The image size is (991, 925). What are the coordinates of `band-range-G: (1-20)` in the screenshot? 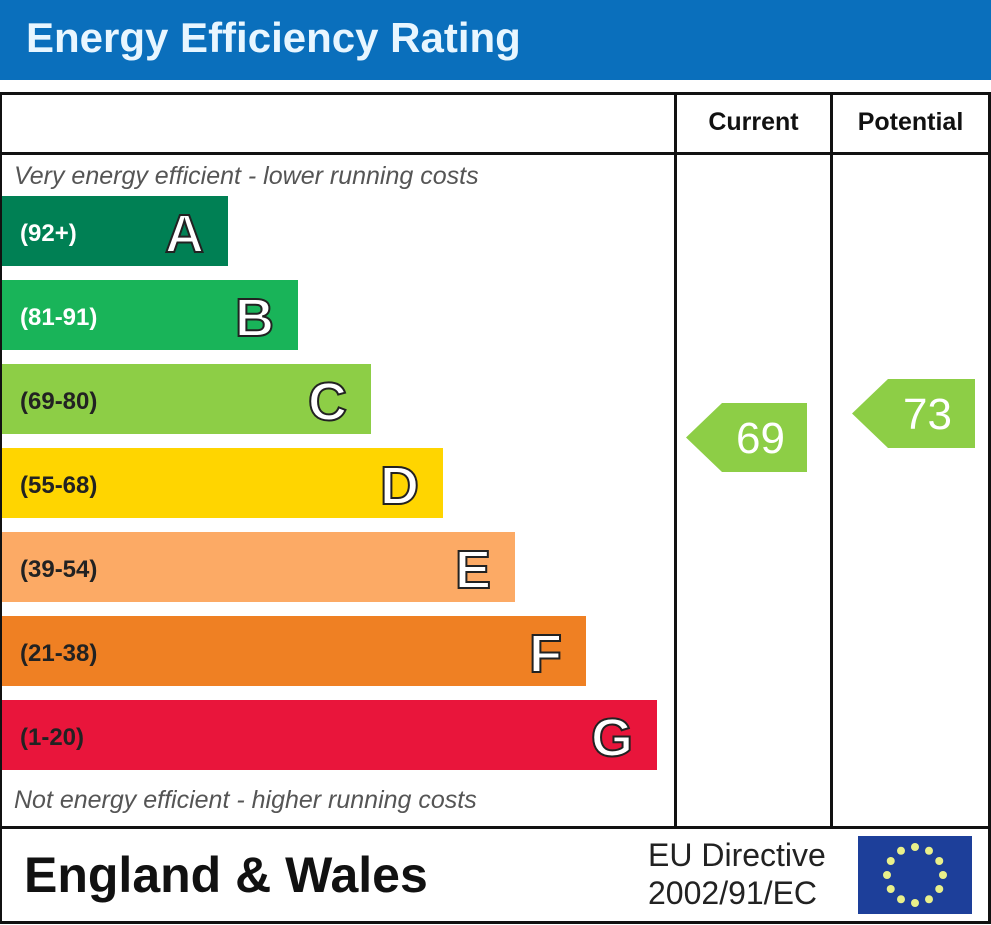 It's located at (52, 737).